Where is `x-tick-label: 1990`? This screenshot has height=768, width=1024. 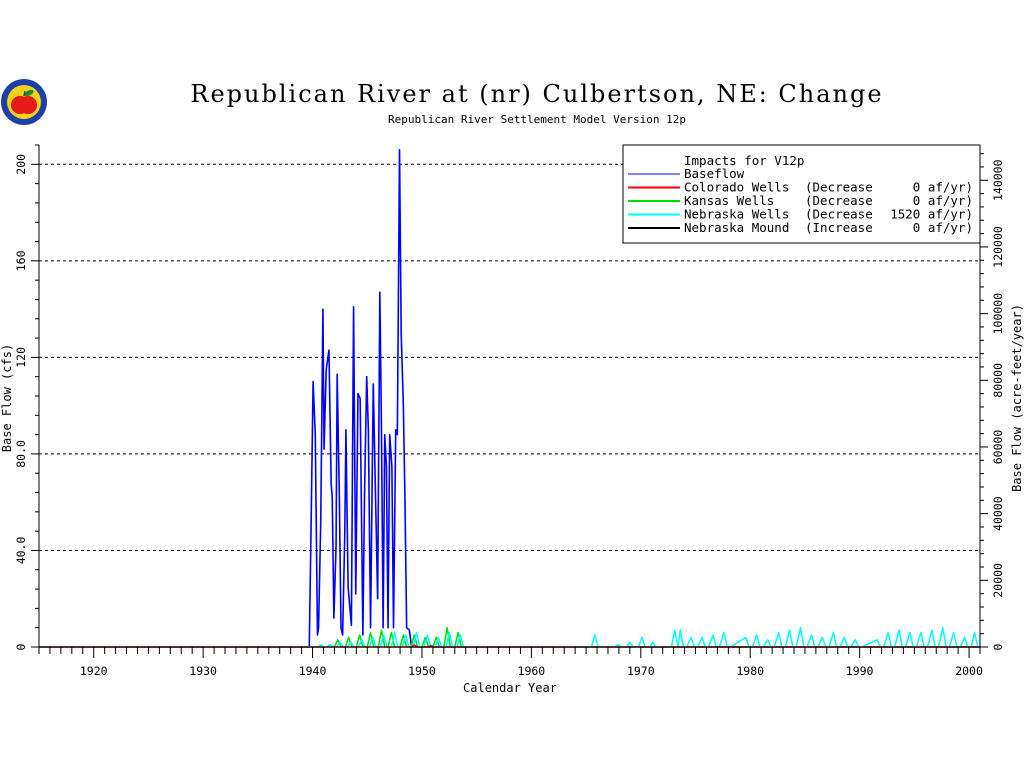 x-tick-label: 1990 is located at coordinates (860, 671).